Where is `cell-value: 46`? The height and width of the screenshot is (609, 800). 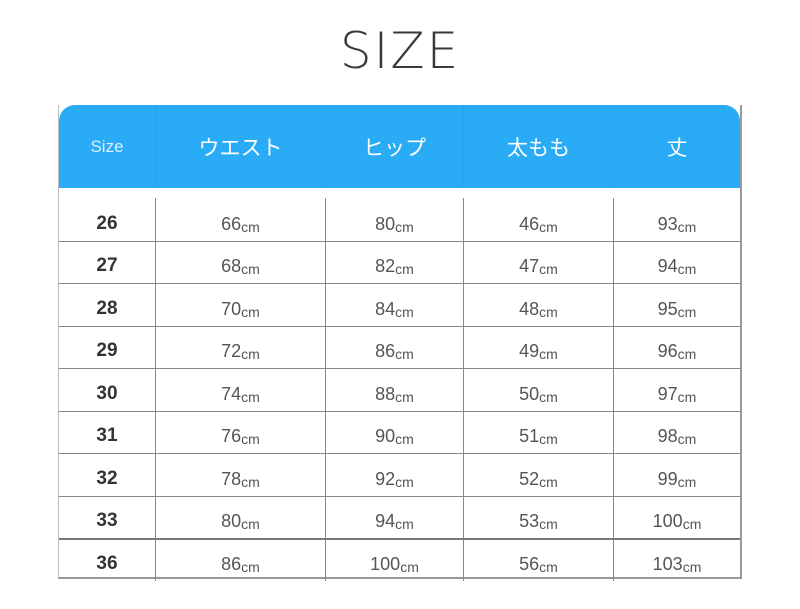
cell-value: 46 is located at coordinates (529, 223).